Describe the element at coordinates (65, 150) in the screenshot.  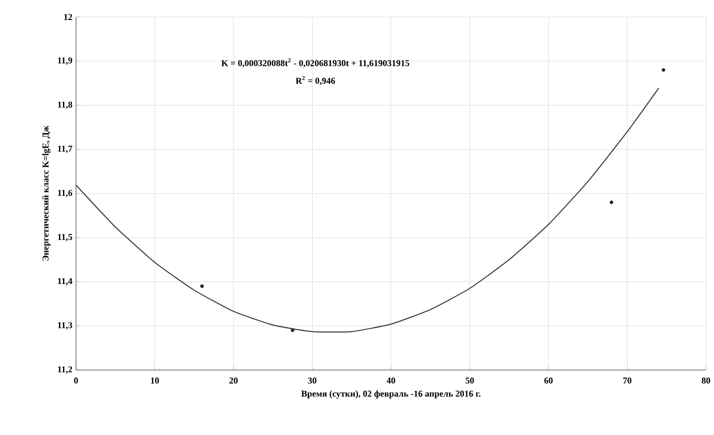
I see `y-tick-label: 11,7` at that location.